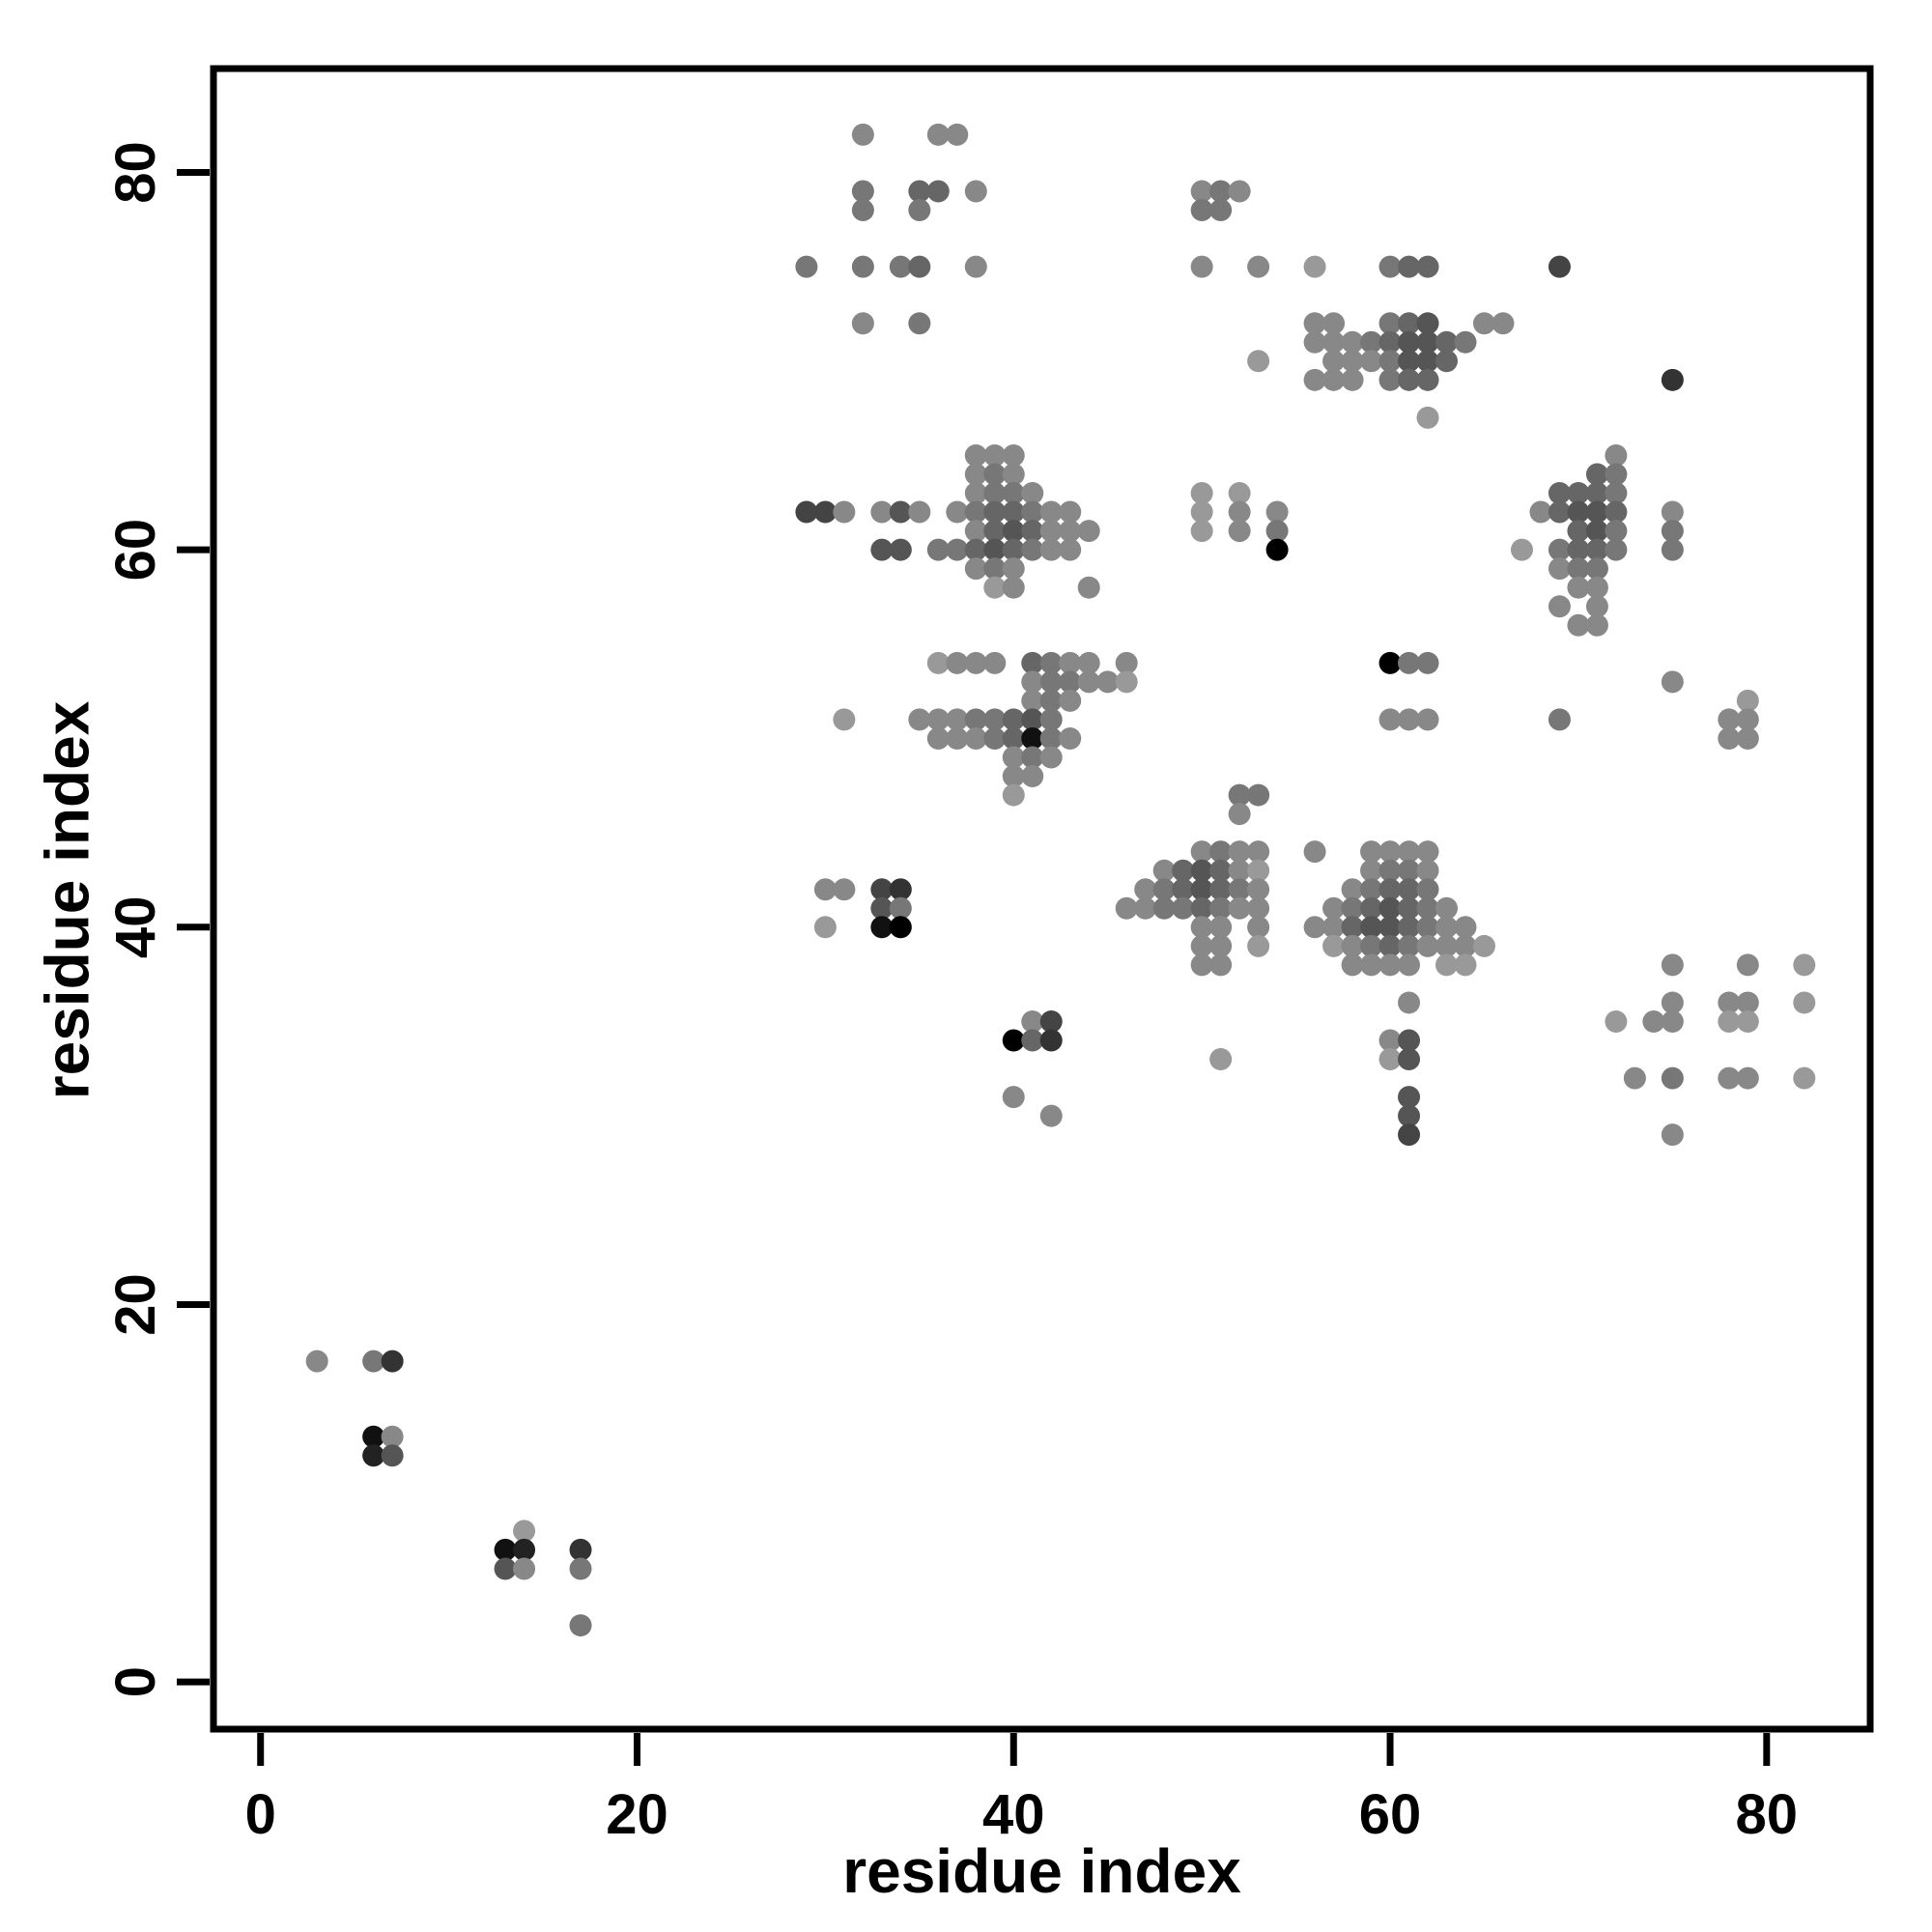 This screenshot has width=1932, height=1932. I want to click on x-tick-label: 80, so click(1767, 1814).